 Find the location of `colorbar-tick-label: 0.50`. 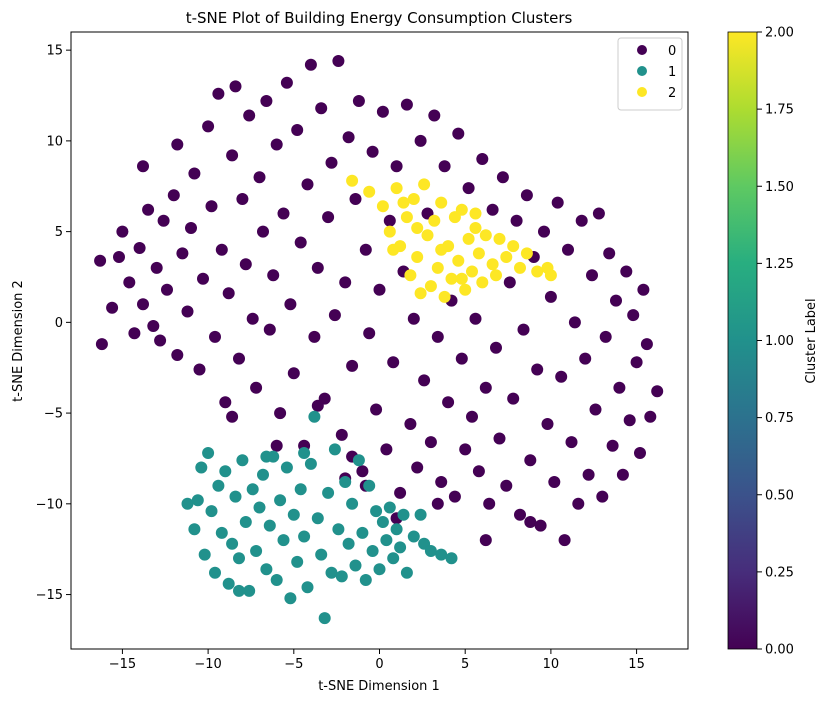

colorbar-tick-label: 0.50 is located at coordinates (779, 495).